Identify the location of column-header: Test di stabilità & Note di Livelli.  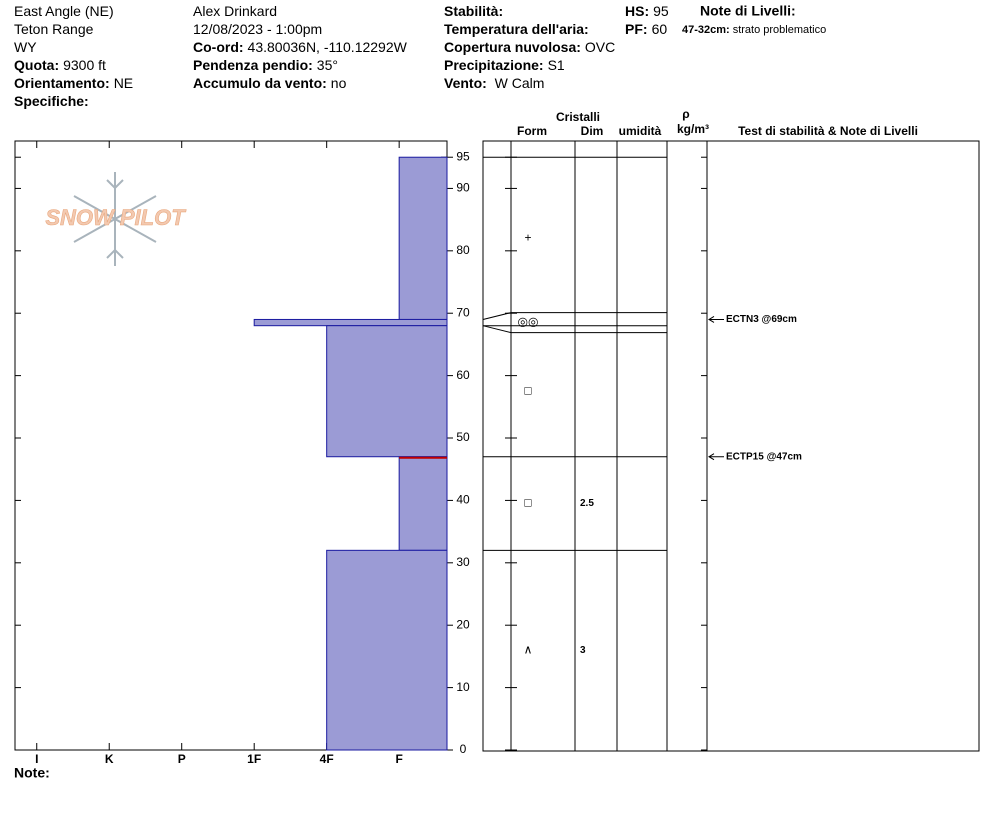
(828, 131).